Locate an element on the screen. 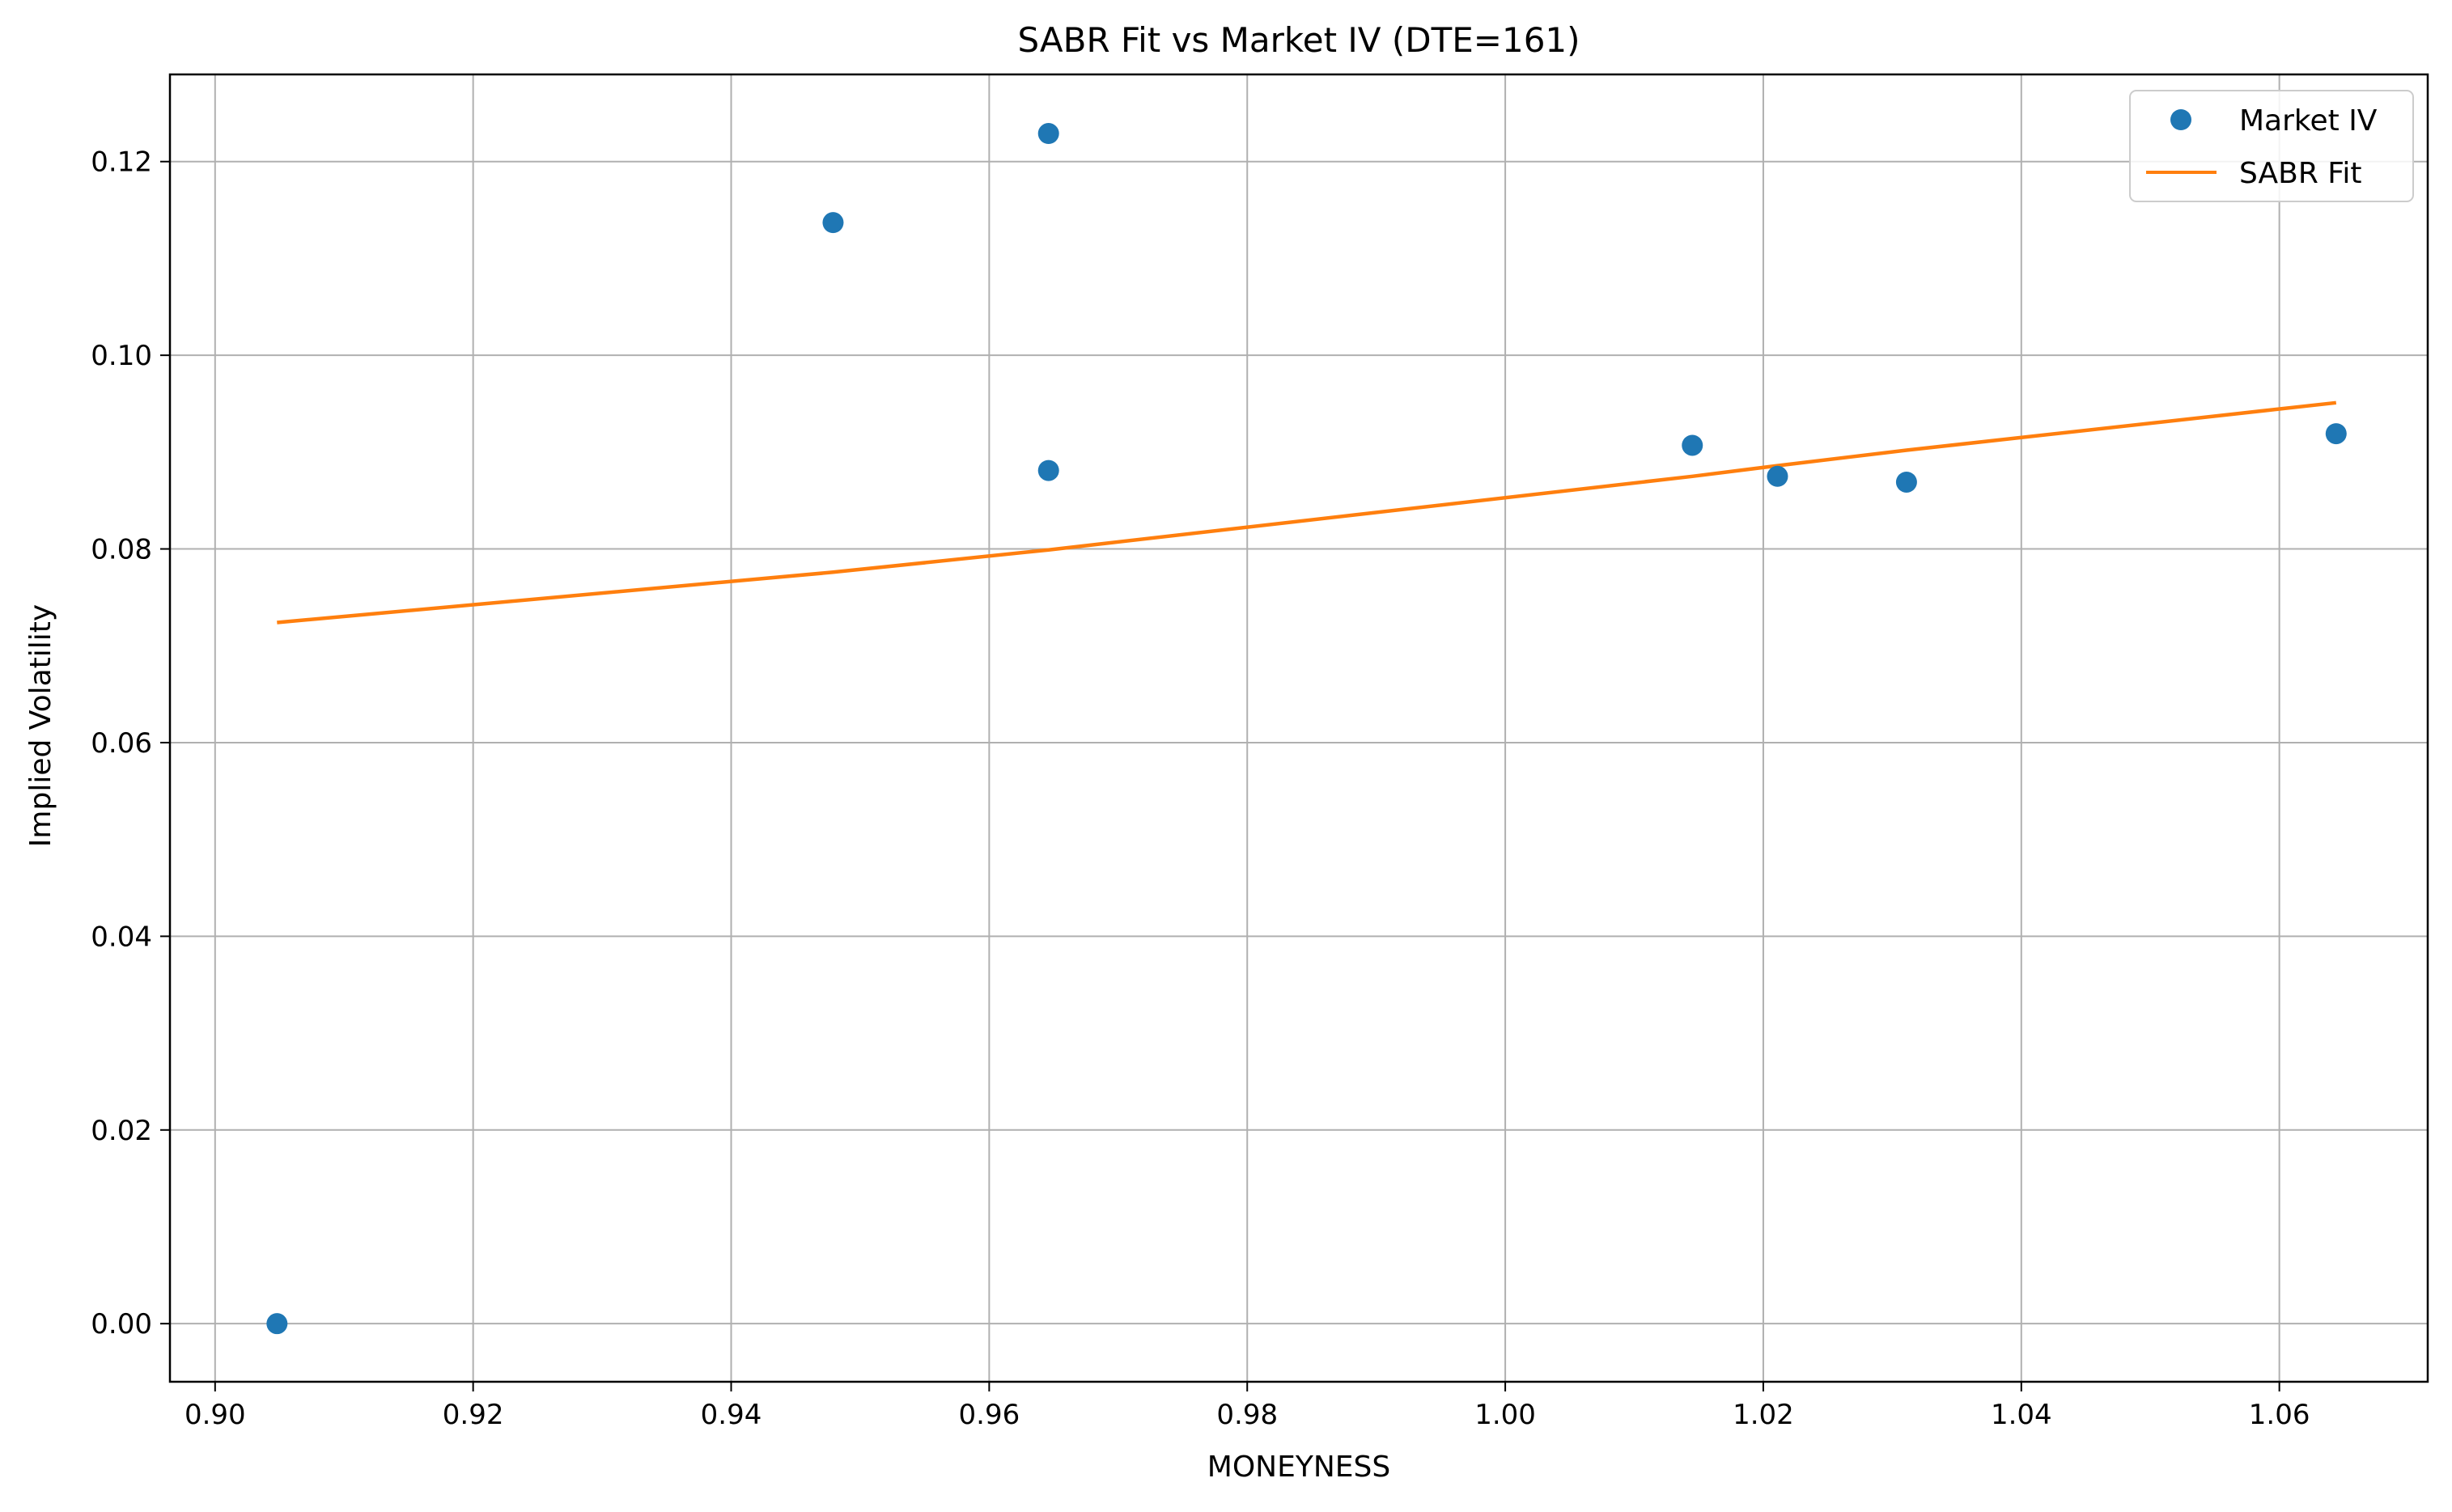  y-tick-label: 0.12 is located at coordinates (121, 162).